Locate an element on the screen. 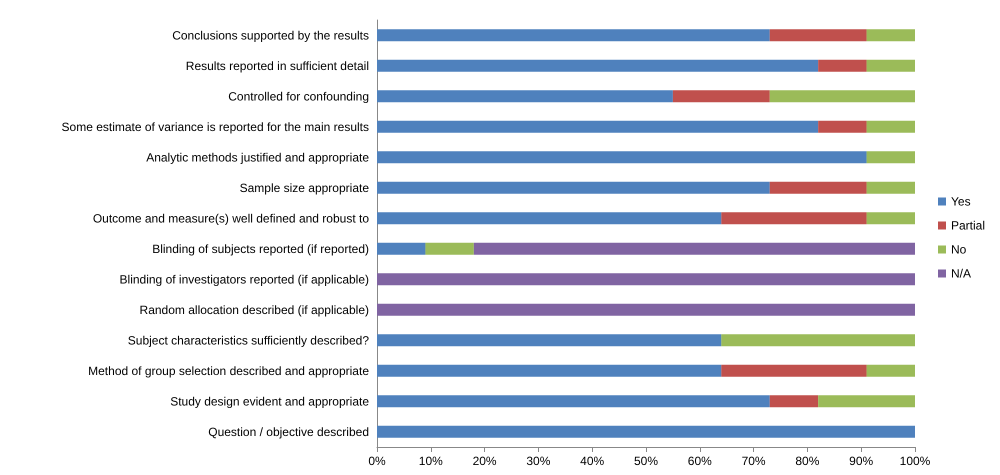 The width and height of the screenshot is (1000, 475). y-tick-label: Blinding of investigators reported (if applicable) is located at coordinates (245, 279).